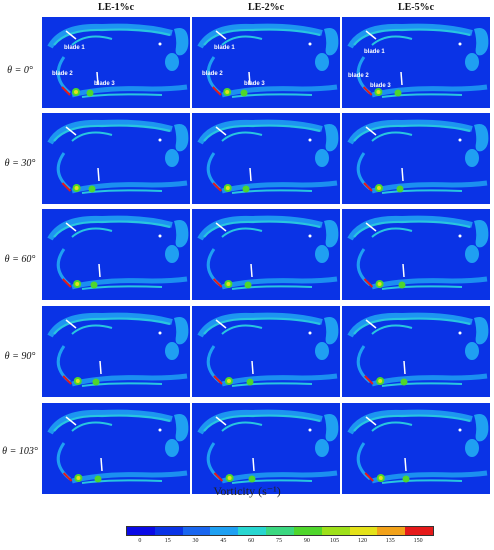  I want to click on row-label-103: θ = 103°, so click(20, 451).